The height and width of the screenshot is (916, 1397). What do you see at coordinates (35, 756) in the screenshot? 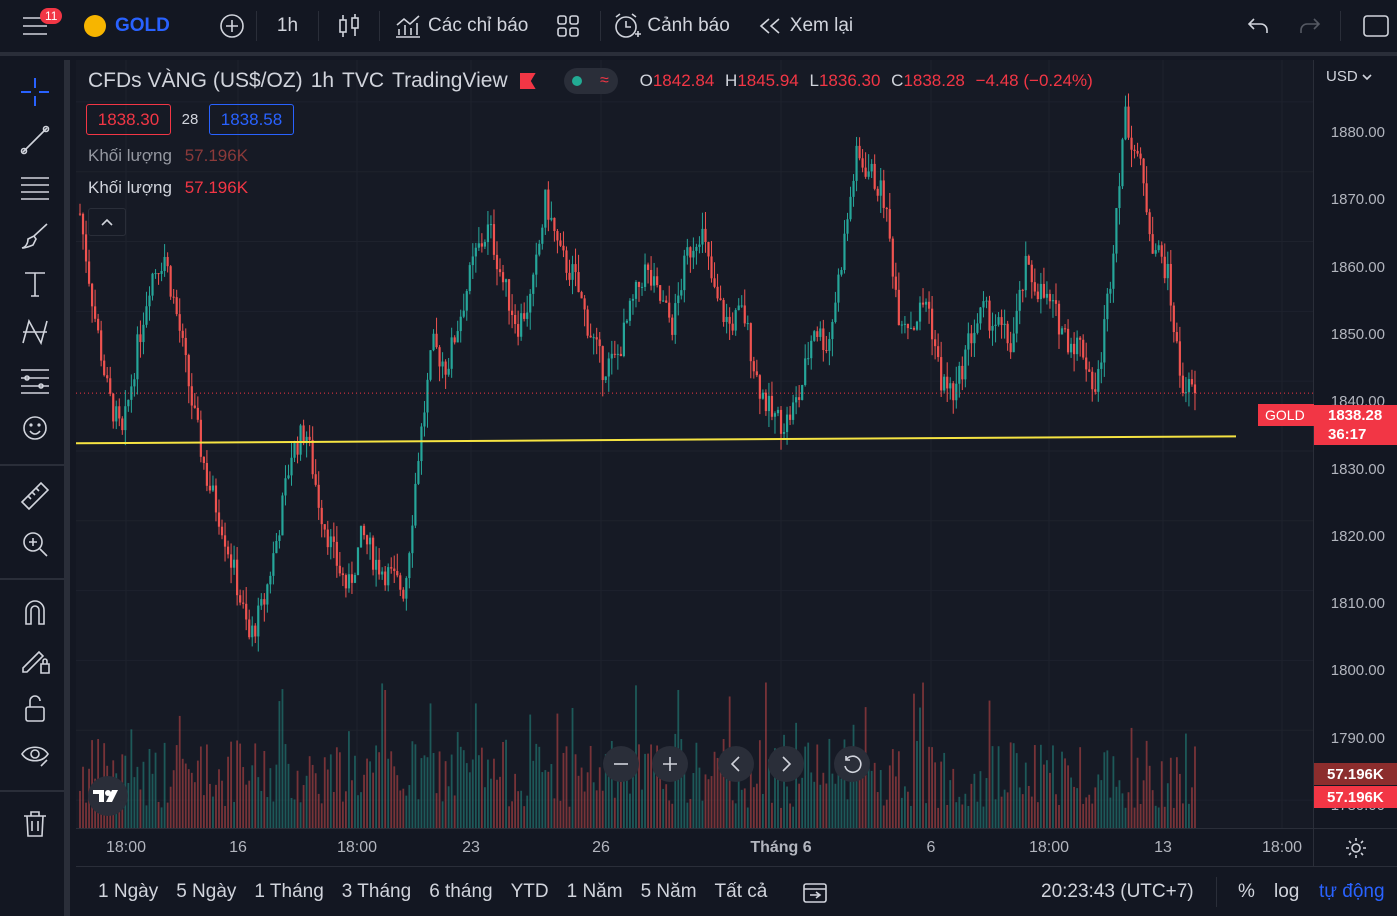
I see `visibility-tool` at bounding box center [35, 756].